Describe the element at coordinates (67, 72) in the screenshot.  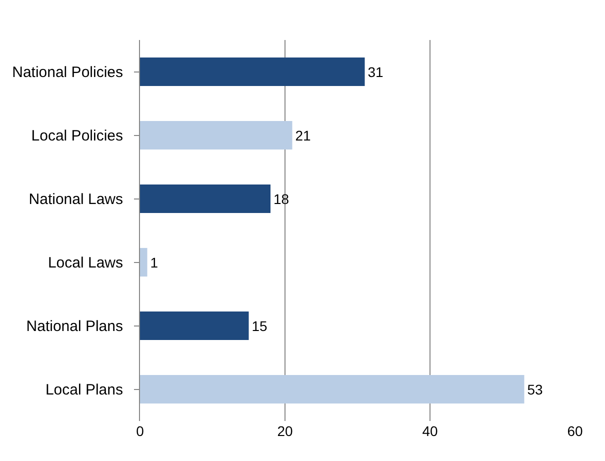
I see `y-tick-label: National Policies` at that location.